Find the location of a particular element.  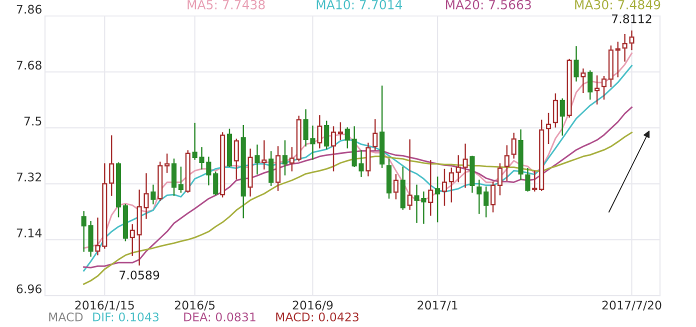

annotation: 7.0589 is located at coordinates (140, 275).